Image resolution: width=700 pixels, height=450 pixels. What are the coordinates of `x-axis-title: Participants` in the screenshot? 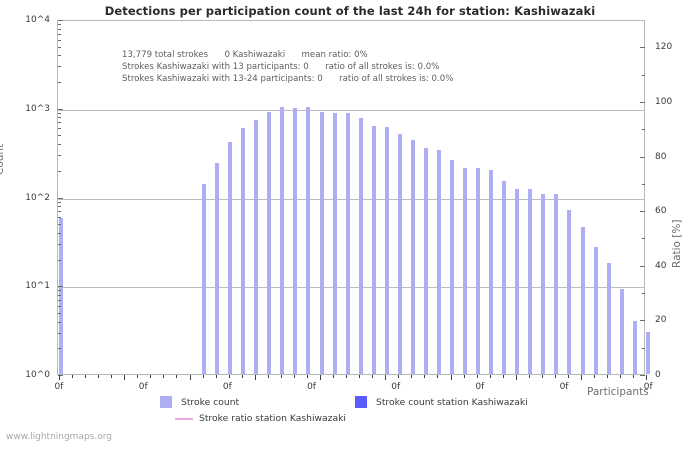 It's located at (618, 392).